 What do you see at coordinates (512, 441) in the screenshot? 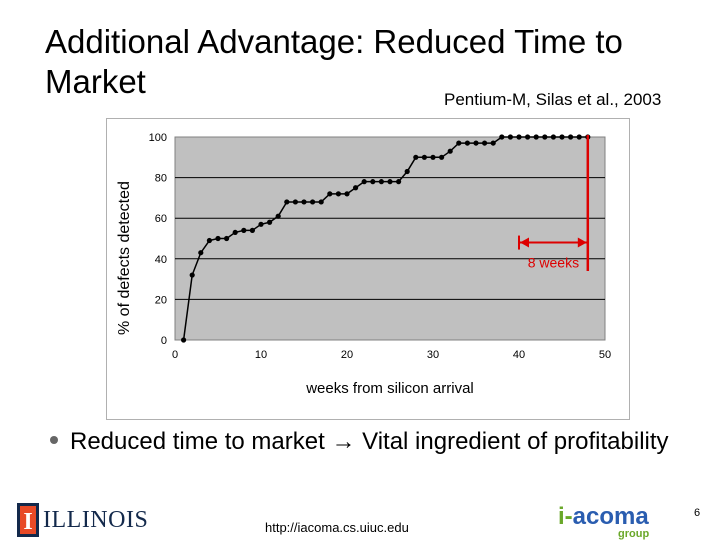
I see `bullet-text-post: Vital ingredient of profitability` at bounding box center [512, 441].